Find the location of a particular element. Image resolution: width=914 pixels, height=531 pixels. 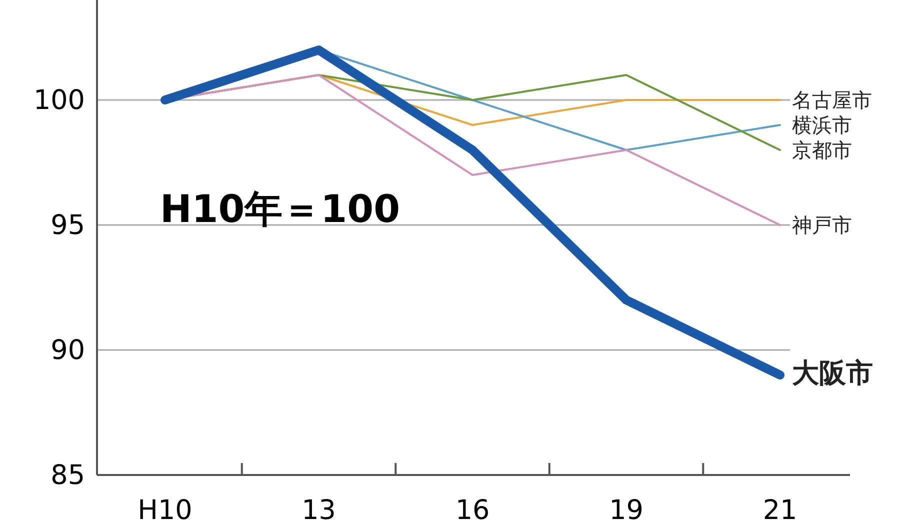

x-tick-label: 13 is located at coordinates (319, 510).